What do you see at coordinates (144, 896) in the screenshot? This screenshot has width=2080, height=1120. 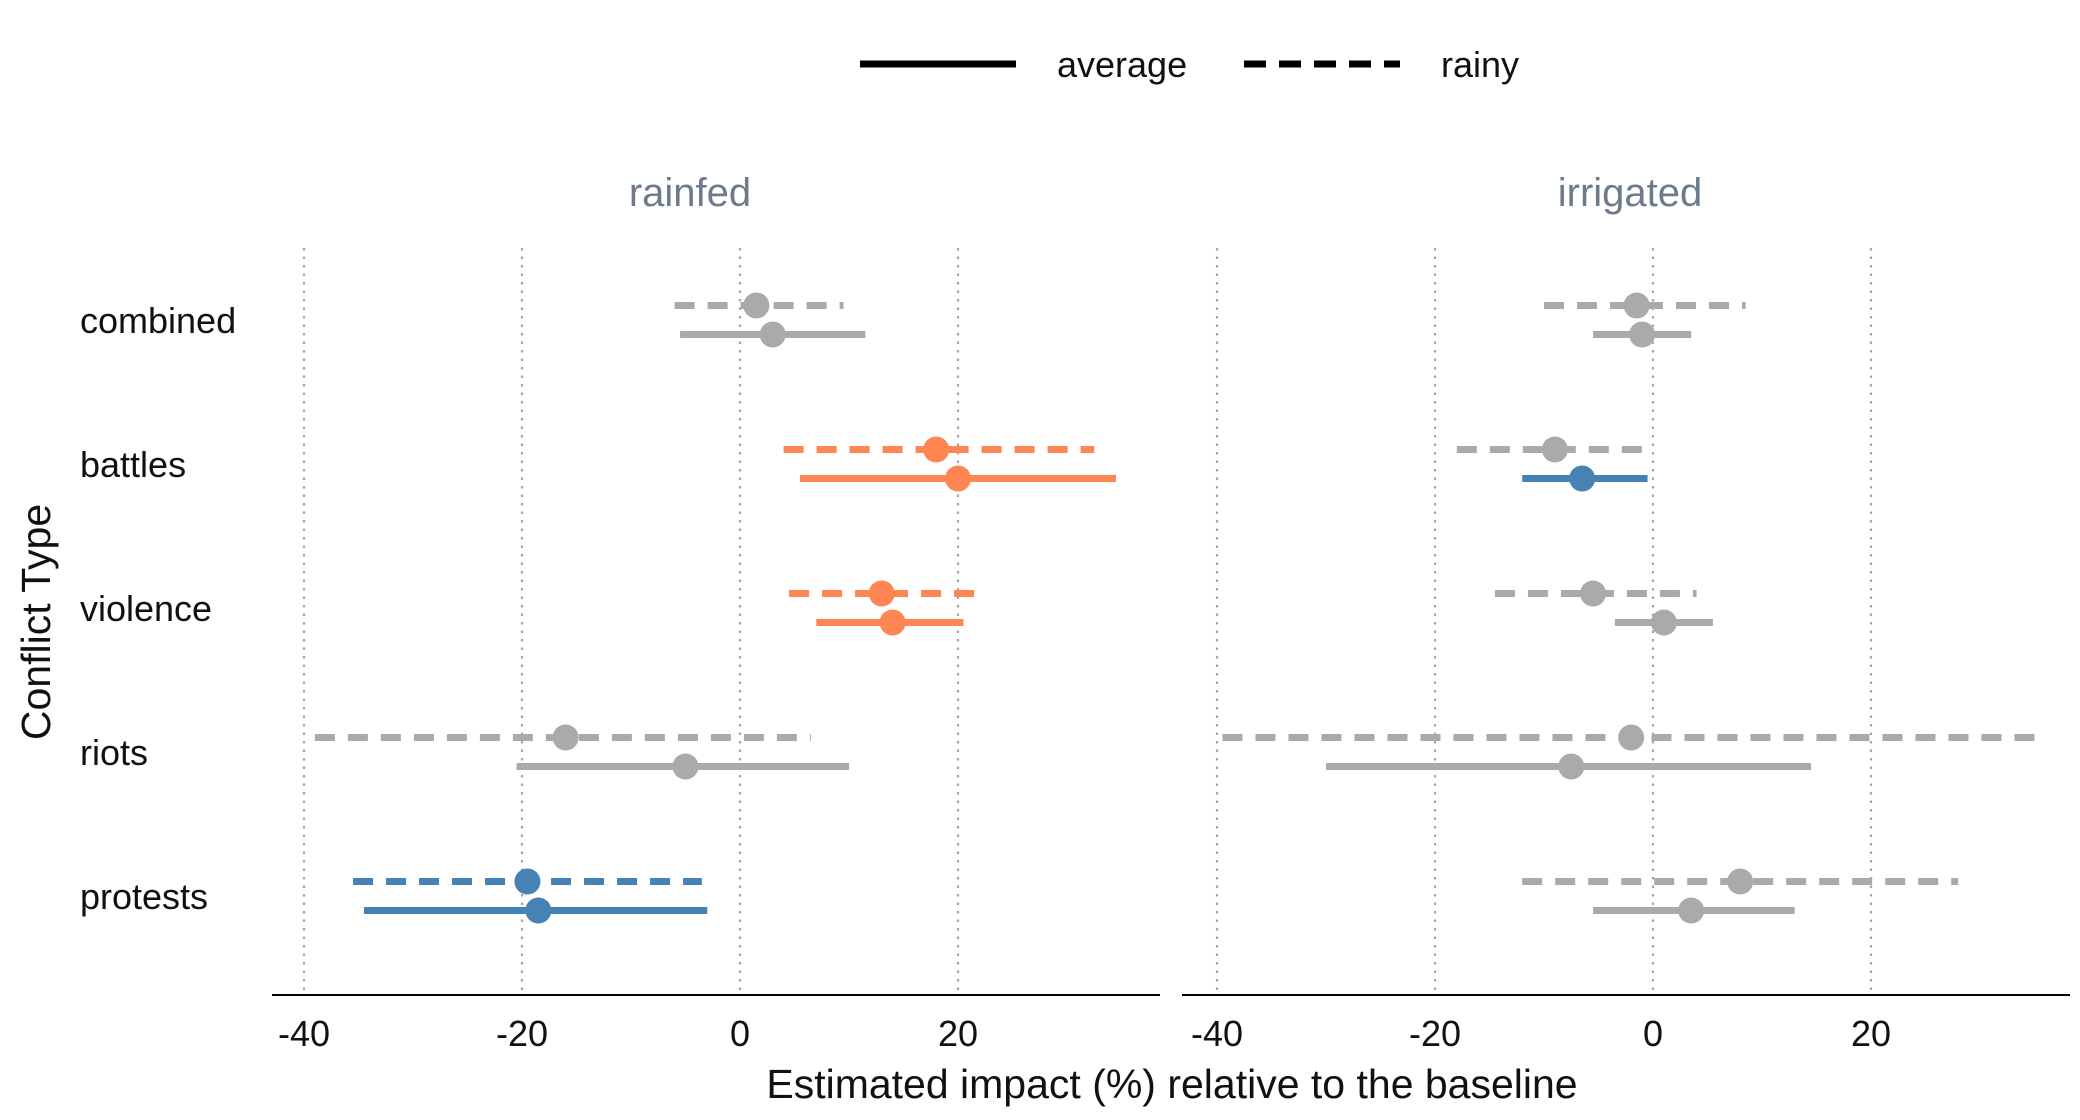 I see `y-tick-label-protests: protests` at bounding box center [144, 896].